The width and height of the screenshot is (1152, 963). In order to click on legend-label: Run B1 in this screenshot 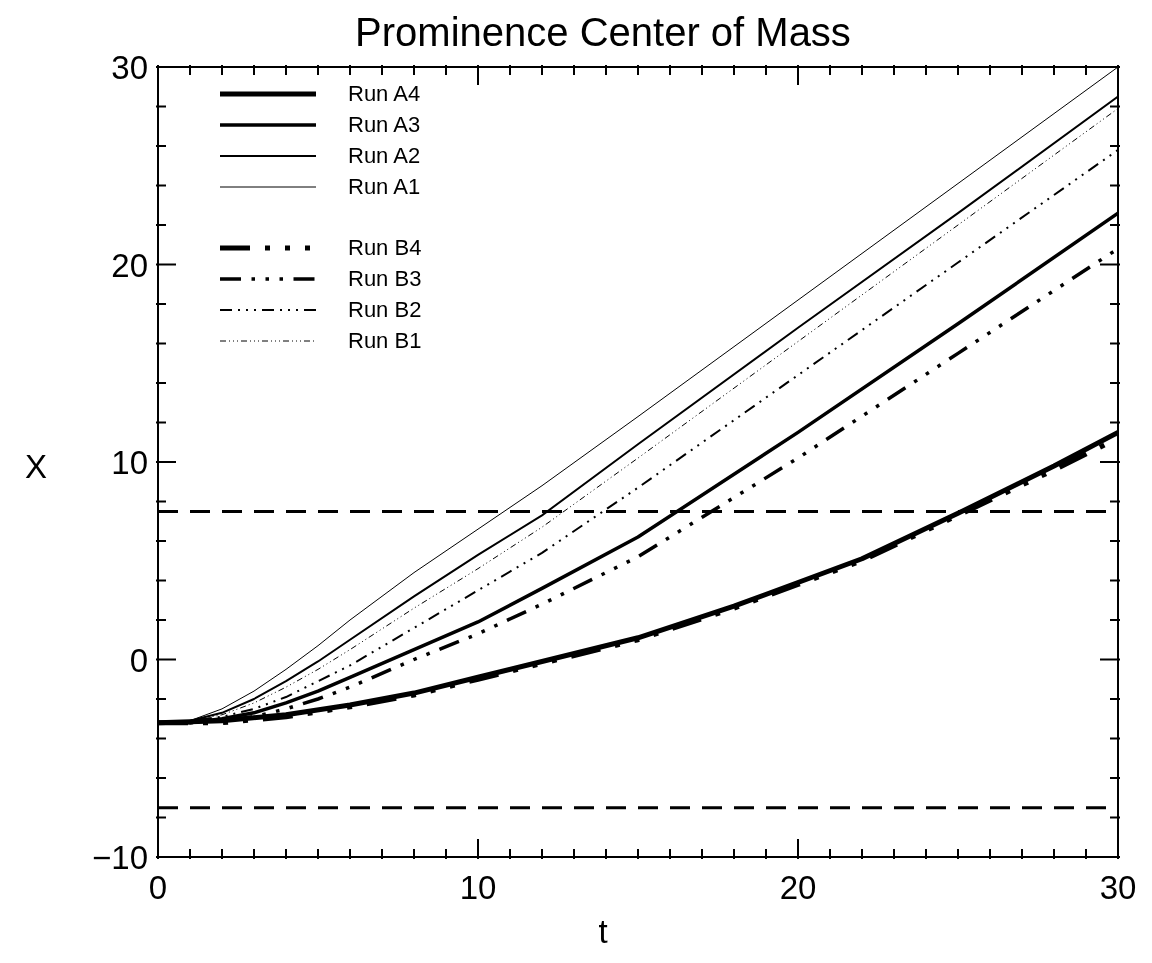, I will do `click(385, 340)`.